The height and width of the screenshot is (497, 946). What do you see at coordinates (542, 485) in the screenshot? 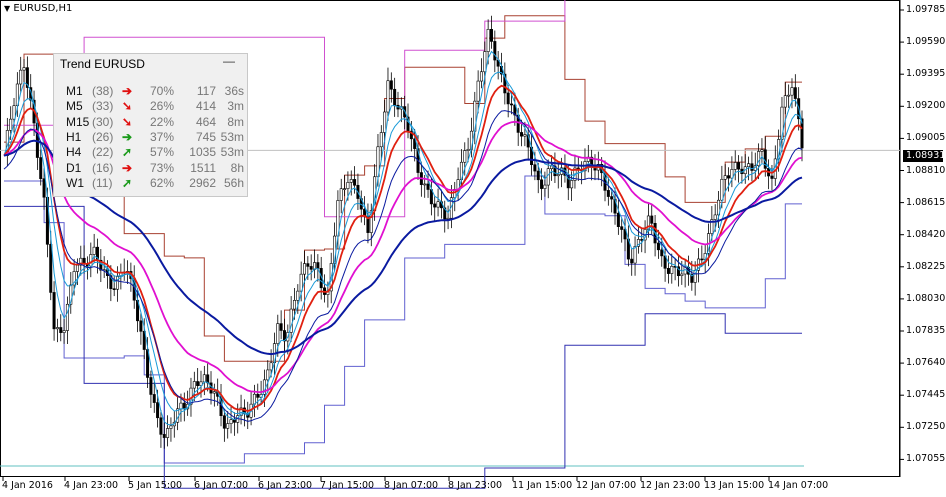
I see `time-tick-label: 11 Jan 15:00` at bounding box center [542, 485].